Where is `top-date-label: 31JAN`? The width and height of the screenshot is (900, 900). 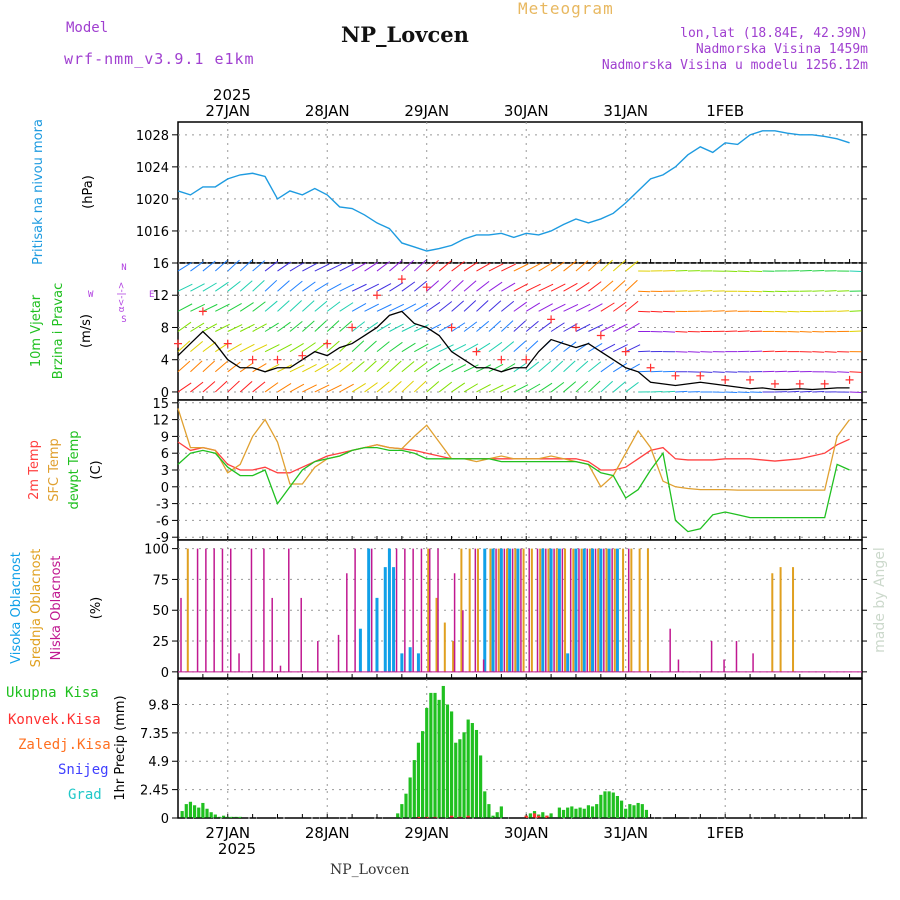 top-date-label: 31JAN is located at coordinates (625, 111).